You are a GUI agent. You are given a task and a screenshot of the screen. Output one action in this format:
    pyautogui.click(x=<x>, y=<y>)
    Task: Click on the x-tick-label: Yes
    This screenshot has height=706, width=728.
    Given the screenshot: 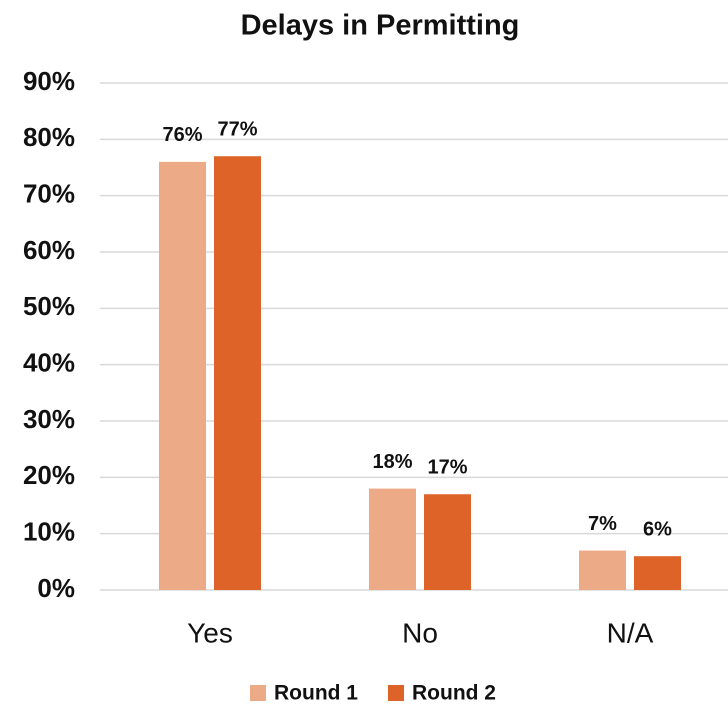 What is the action you would take?
    pyautogui.click(x=210, y=632)
    